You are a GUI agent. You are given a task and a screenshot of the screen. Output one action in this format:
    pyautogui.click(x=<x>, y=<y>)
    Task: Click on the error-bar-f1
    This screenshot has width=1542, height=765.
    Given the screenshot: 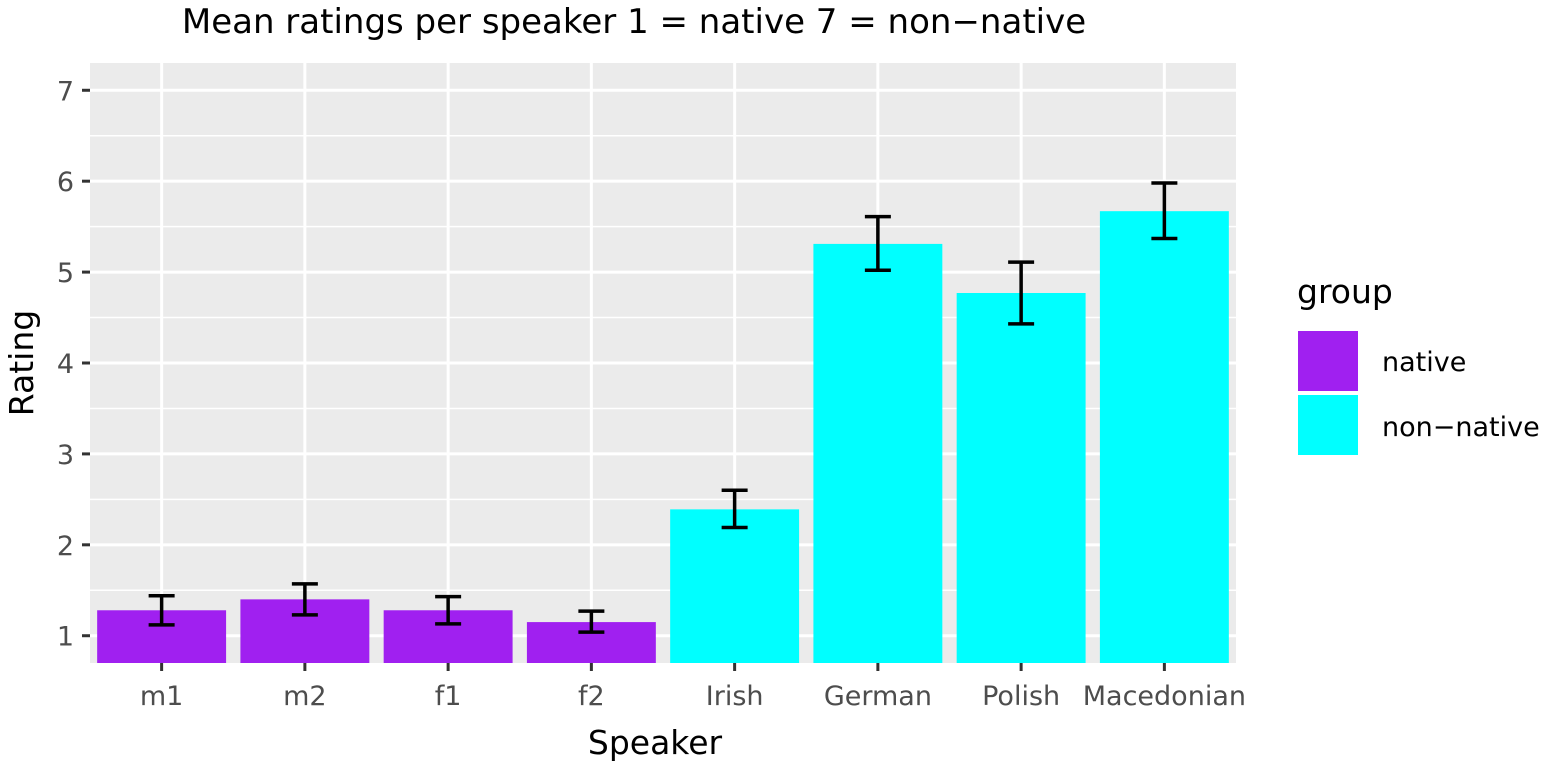 What is the action you would take?
    pyautogui.click(x=448, y=610)
    